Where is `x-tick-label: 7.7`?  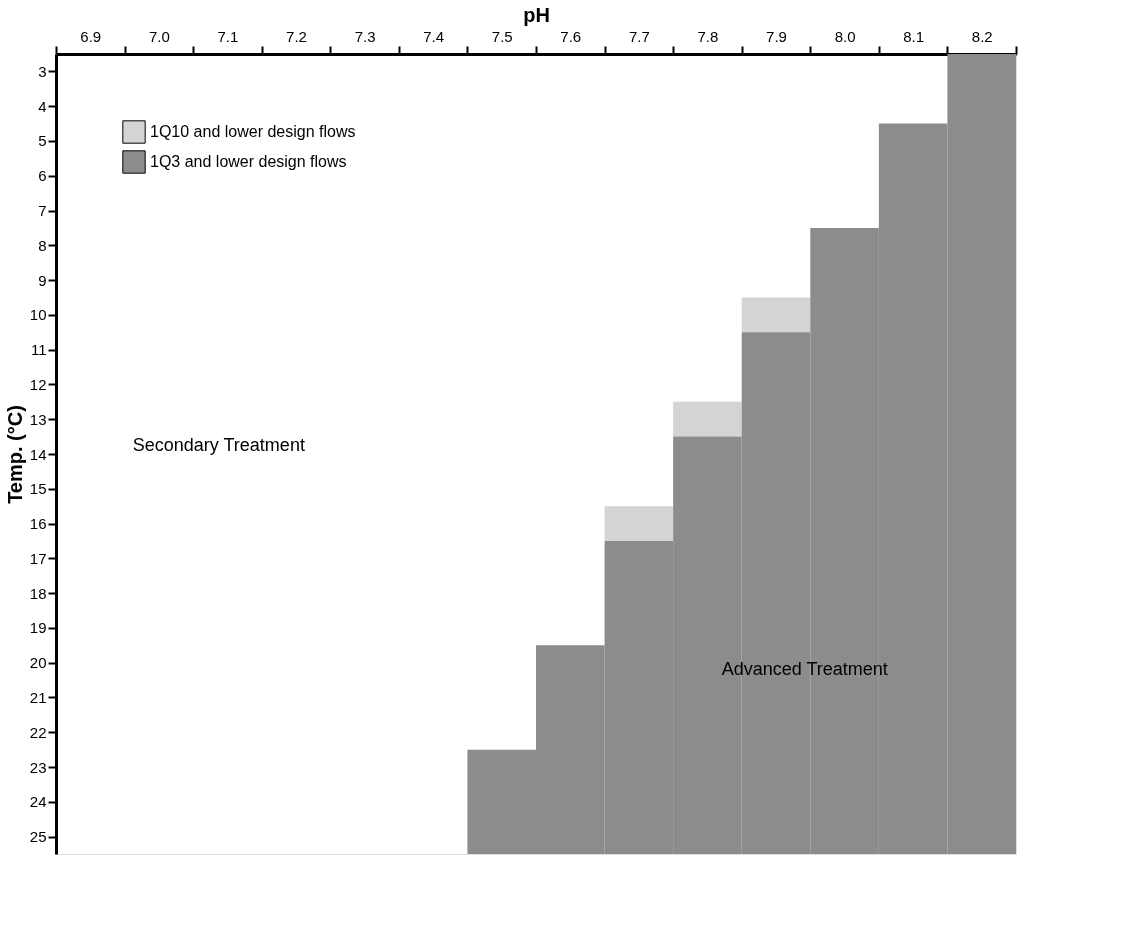
x-tick-label: 7.7 is located at coordinates (639, 36).